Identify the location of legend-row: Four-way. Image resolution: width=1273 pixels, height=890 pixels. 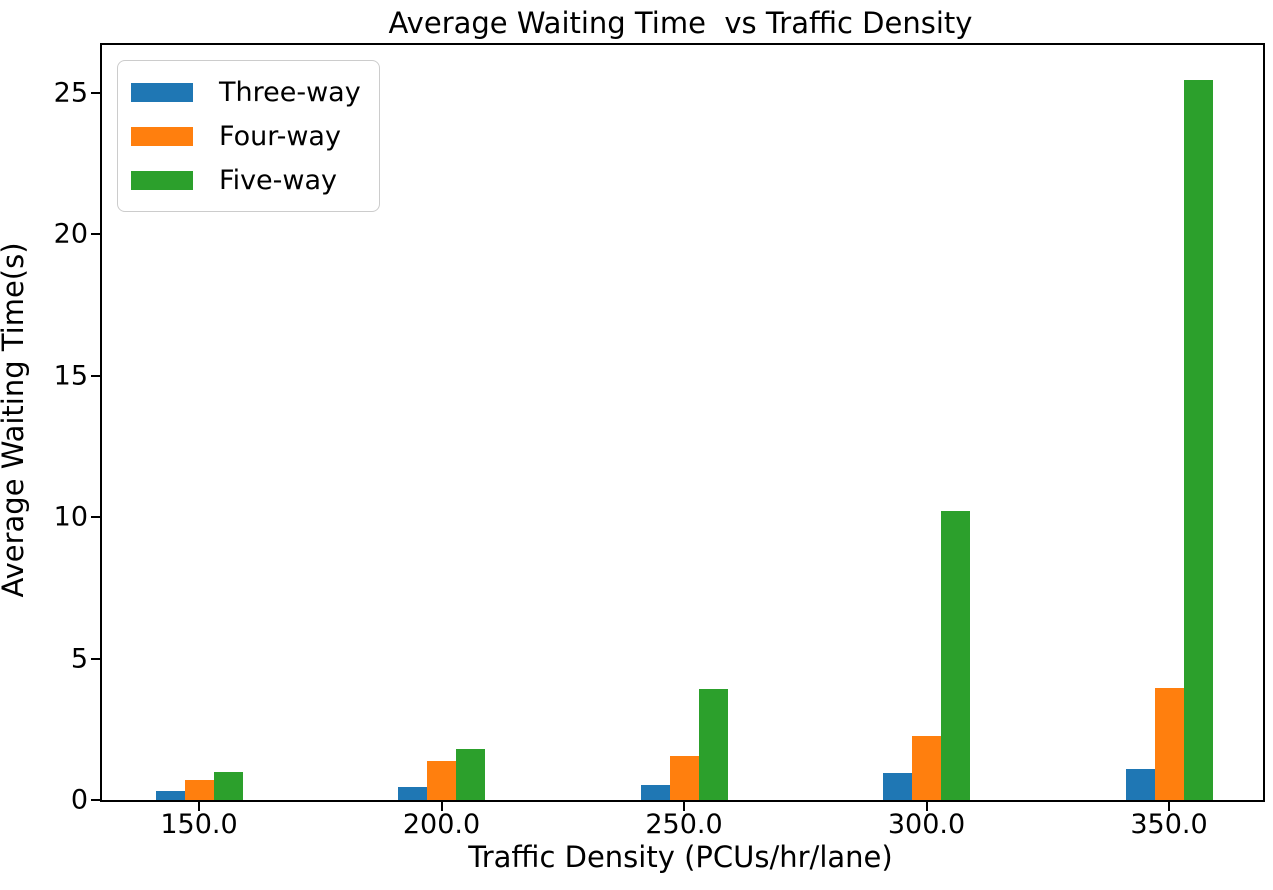
(246, 136).